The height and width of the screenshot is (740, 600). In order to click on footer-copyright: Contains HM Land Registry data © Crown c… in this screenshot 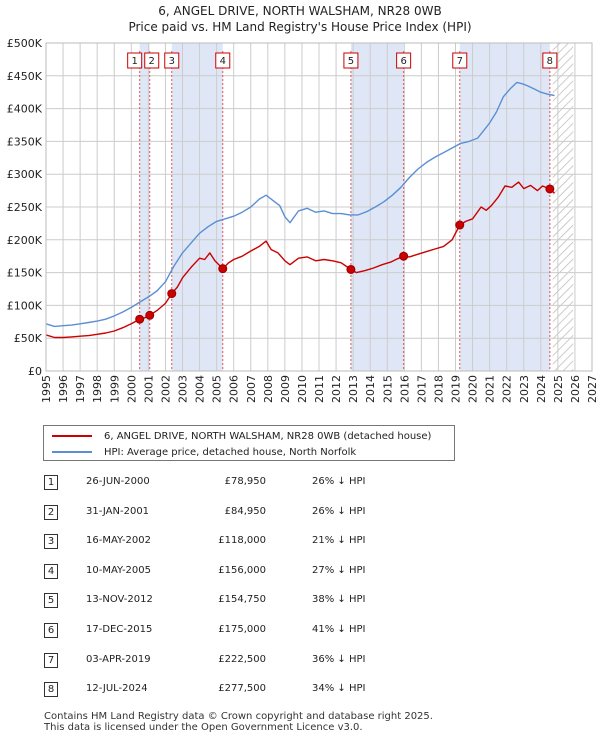, I will do `click(238, 716)`.